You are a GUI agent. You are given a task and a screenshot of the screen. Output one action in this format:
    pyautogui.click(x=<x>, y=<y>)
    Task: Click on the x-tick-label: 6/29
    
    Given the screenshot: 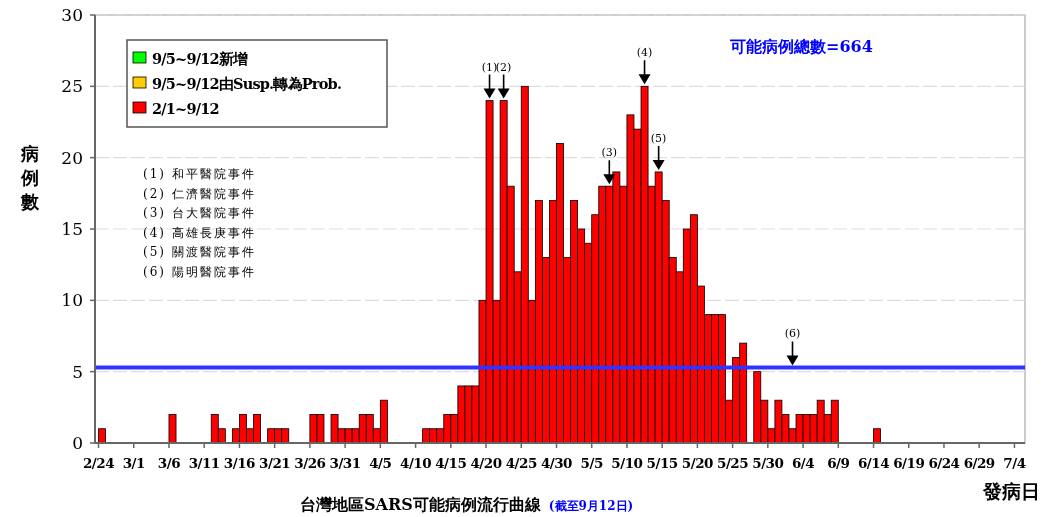 What is the action you would take?
    pyautogui.click(x=979, y=463)
    